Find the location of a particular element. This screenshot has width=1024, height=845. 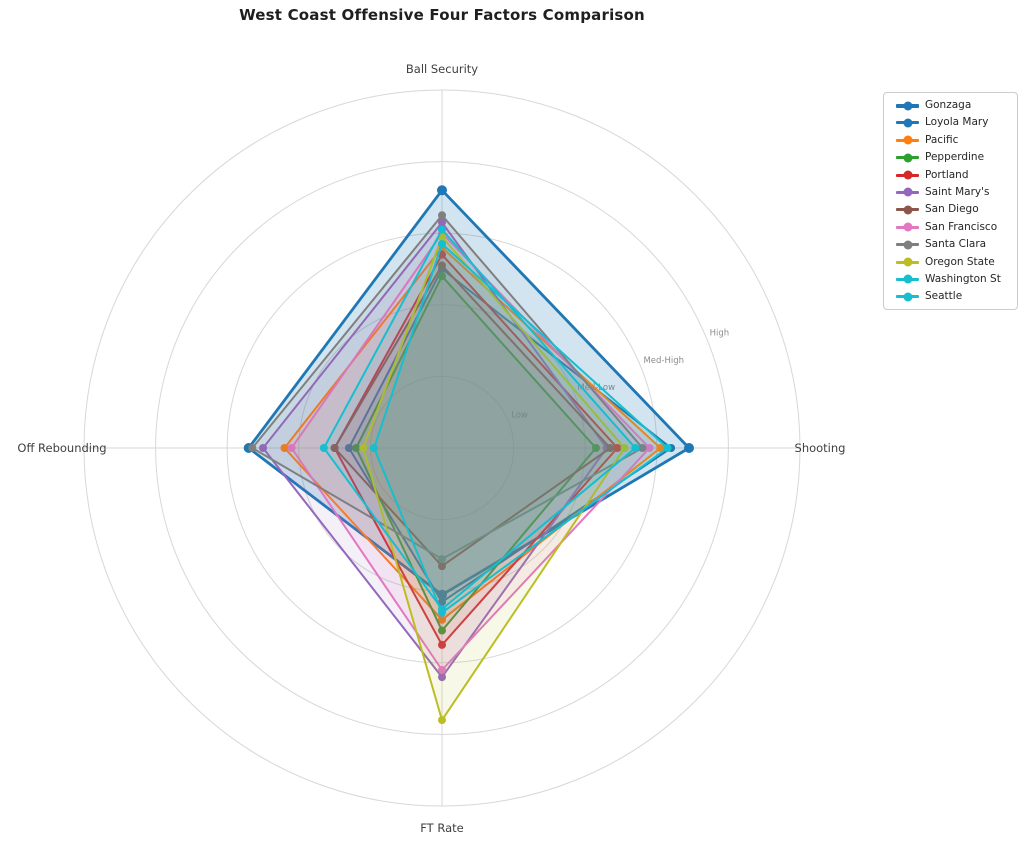

legend-label: Pacific is located at coordinates (942, 139).